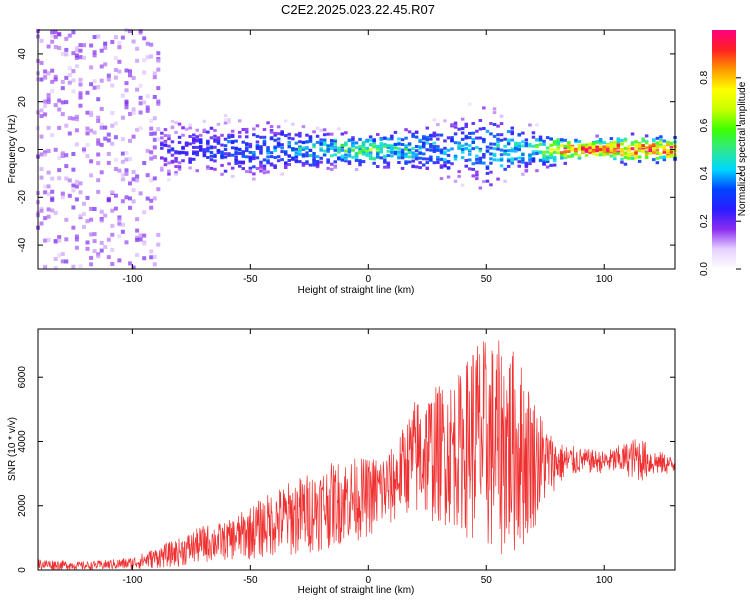 The image size is (750, 600). I want to click on snr-y-axis-label: SNR (10 * v/v), so click(12, 449).